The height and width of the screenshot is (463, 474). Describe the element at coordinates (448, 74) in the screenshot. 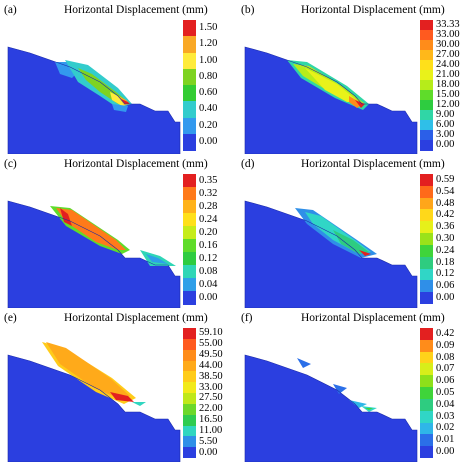

I see `color-scale-tick: 21.00` at that location.